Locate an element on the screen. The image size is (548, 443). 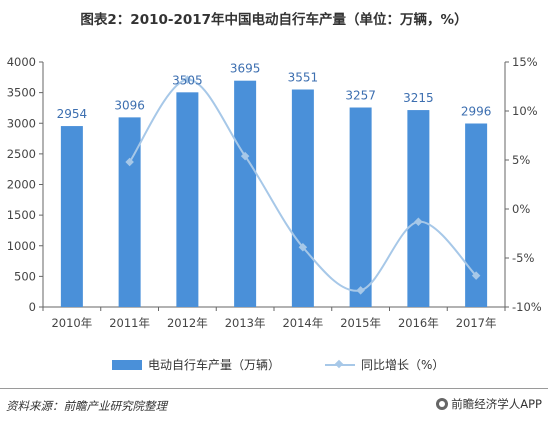
bar-data-label: 2996 is located at coordinates (476, 111).